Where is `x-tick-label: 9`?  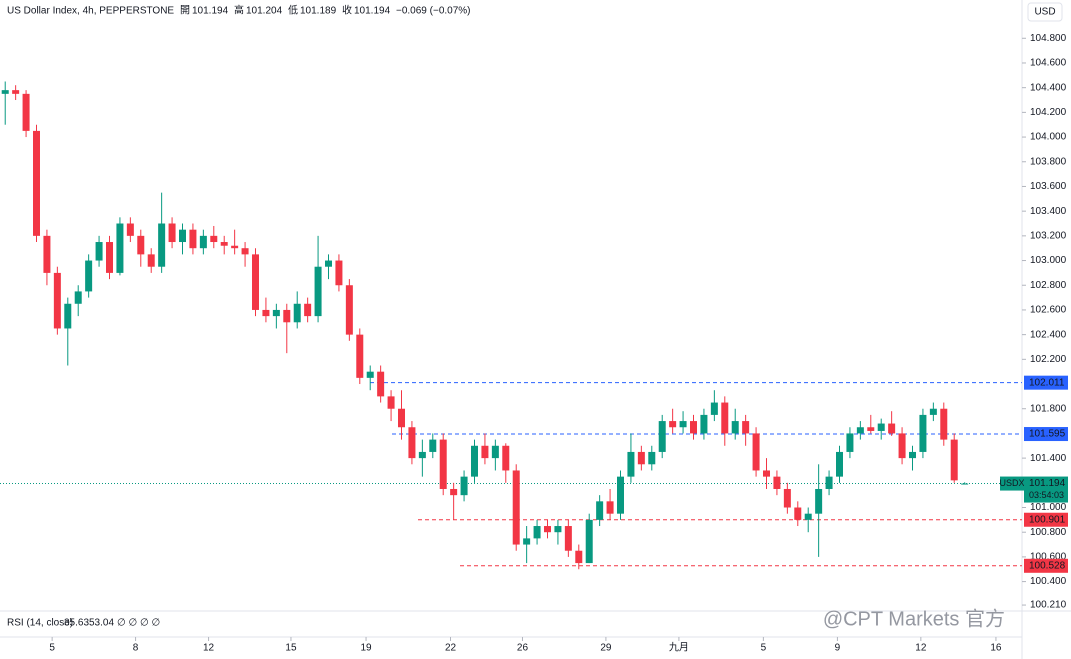
x-tick-label: 9 is located at coordinates (838, 648).